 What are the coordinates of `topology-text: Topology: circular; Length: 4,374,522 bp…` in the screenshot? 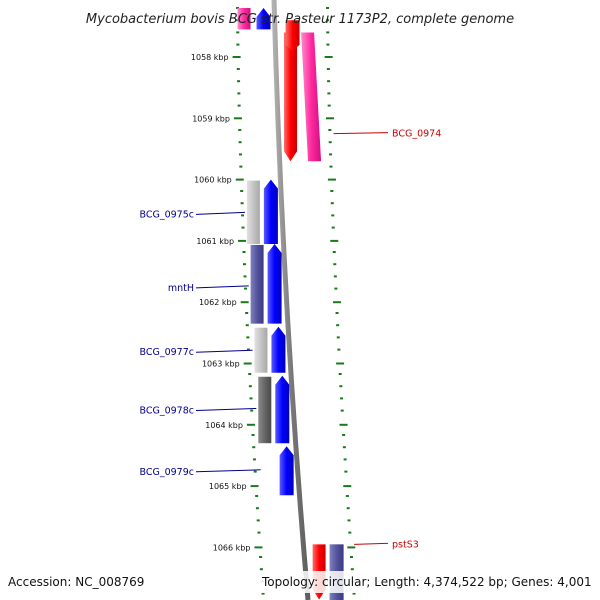 It's located at (426, 582).